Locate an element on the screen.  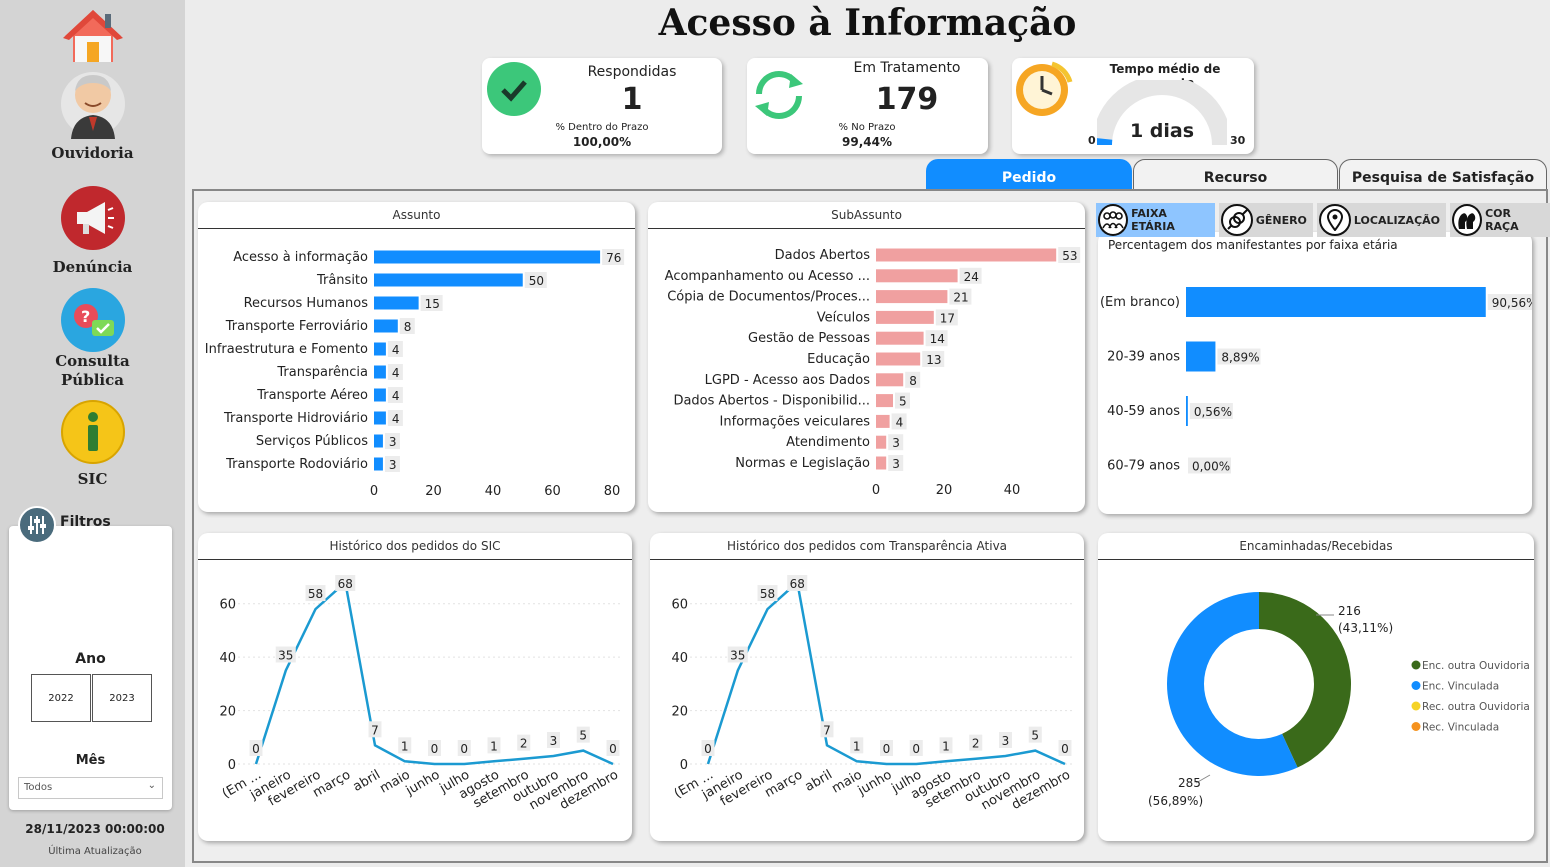
x-tick-label: 0 is located at coordinates (876, 490).